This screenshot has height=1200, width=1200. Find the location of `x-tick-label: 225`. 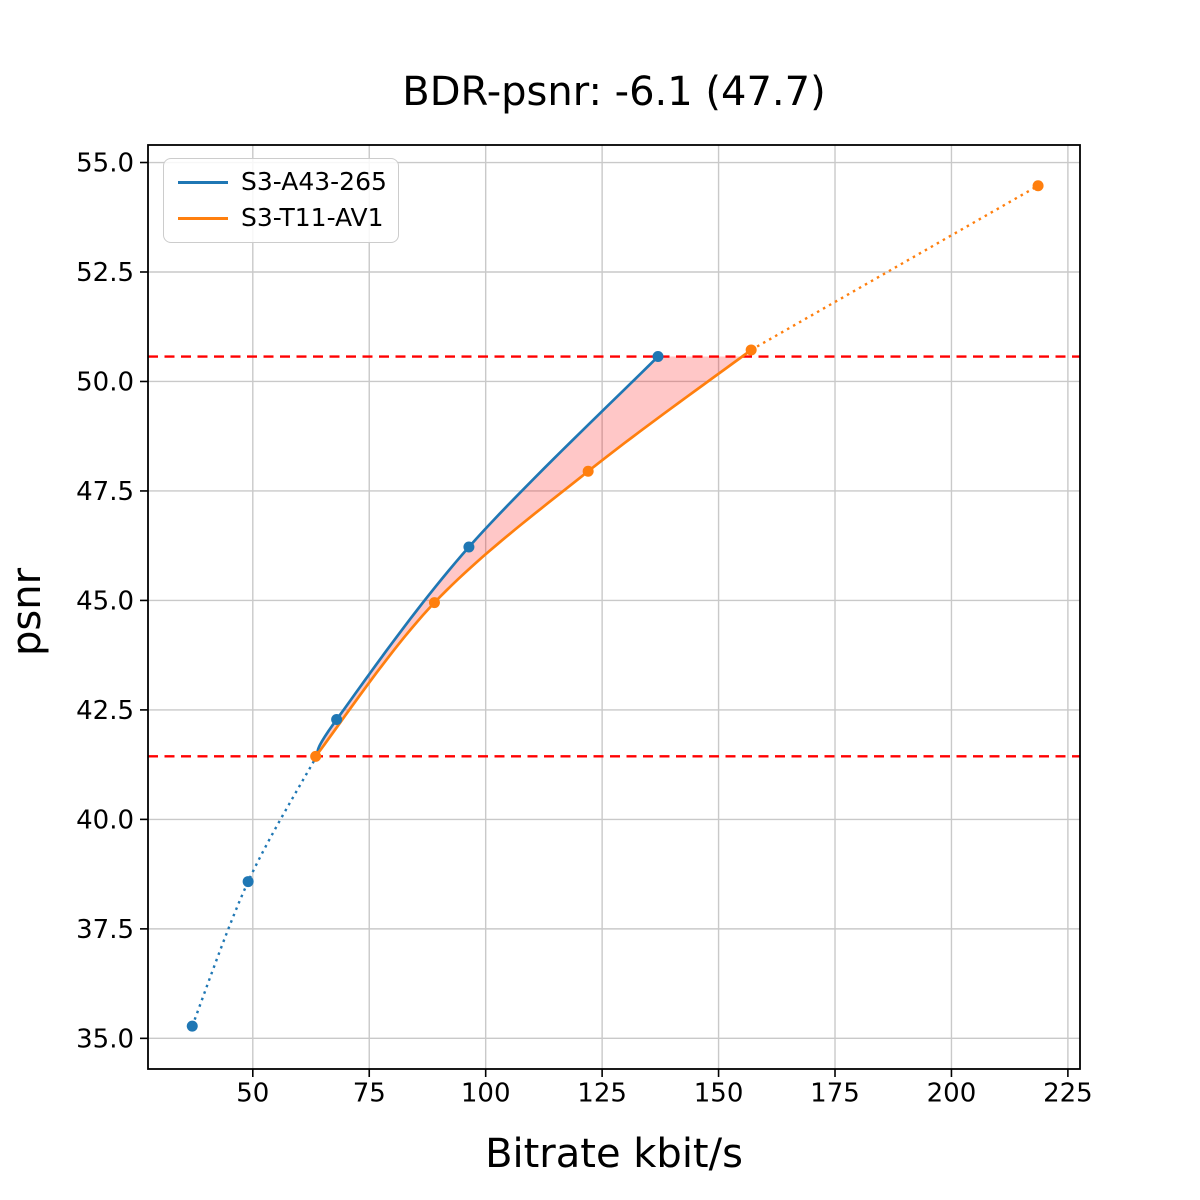

x-tick-label: 225 is located at coordinates (1068, 1093).